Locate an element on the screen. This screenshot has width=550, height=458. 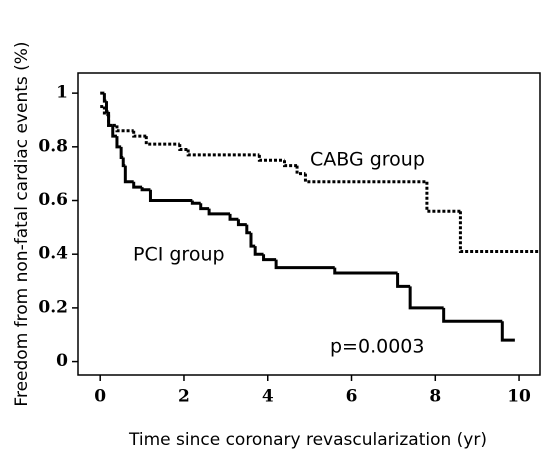
y-tick-label: 0.8 is located at coordinates (53, 146).